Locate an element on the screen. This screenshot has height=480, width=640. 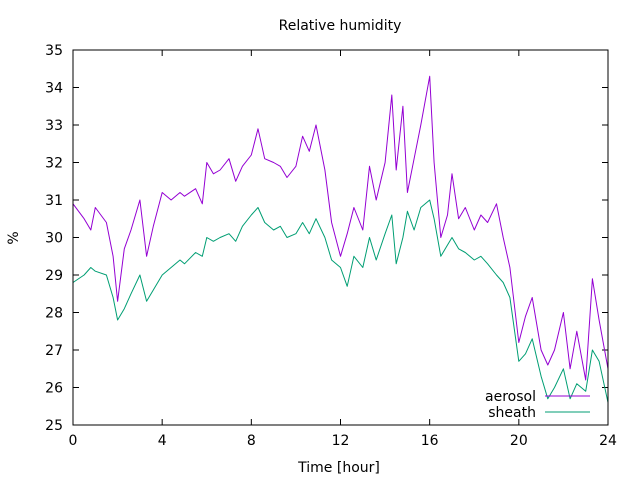
y-tick-label: 28 is located at coordinates (54, 314).